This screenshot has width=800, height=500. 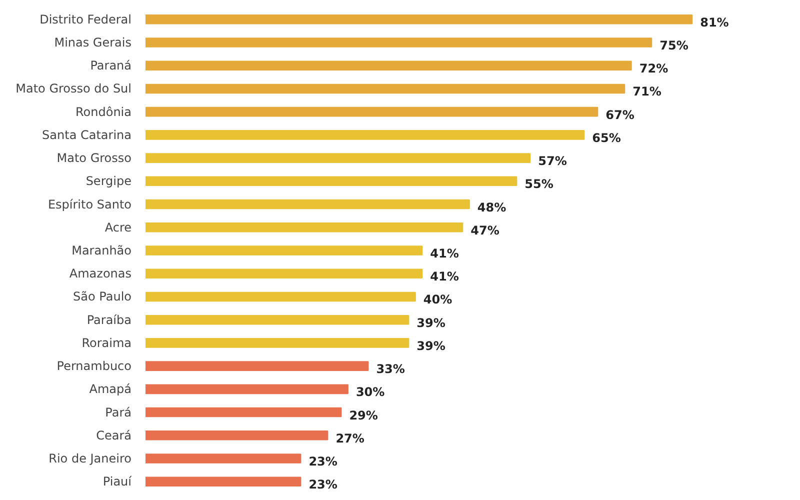 What do you see at coordinates (653, 69) in the screenshot?
I see `data-label: 72%` at bounding box center [653, 69].